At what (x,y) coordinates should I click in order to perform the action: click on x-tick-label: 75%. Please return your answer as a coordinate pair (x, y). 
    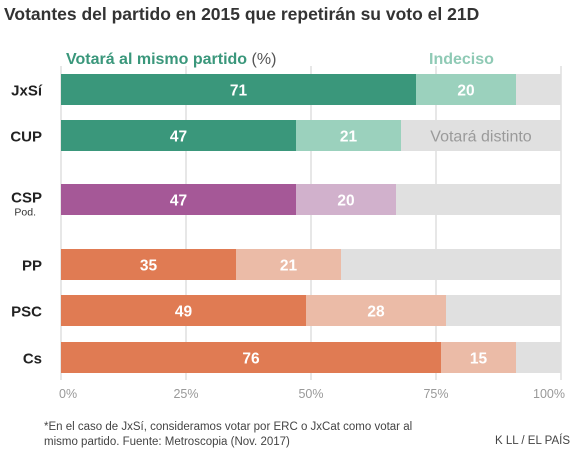
    Looking at the image, I should click on (435, 394).